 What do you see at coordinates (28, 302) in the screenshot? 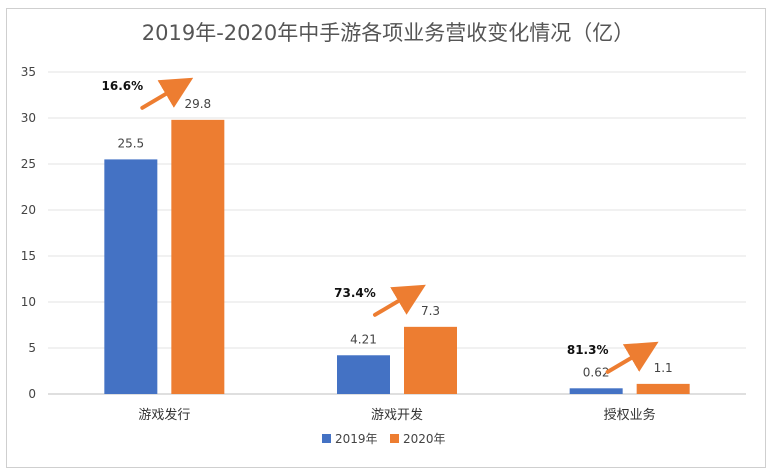
I see `y-tick-label: 10` at bounding box center [28, 302].